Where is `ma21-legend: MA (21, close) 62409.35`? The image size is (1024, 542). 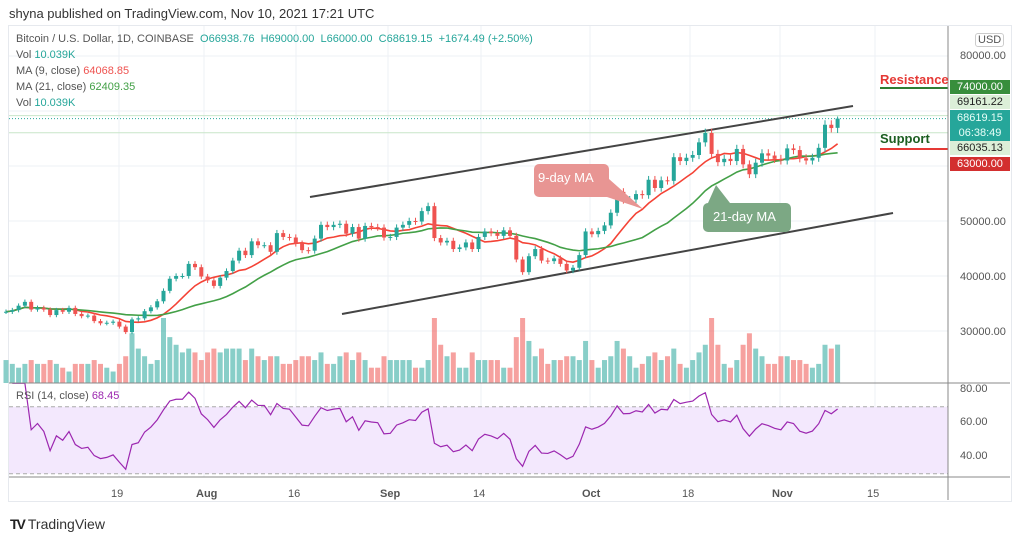
ma21-legend: MA (21, close) 62409.35 is located at coordinates (76, 87).